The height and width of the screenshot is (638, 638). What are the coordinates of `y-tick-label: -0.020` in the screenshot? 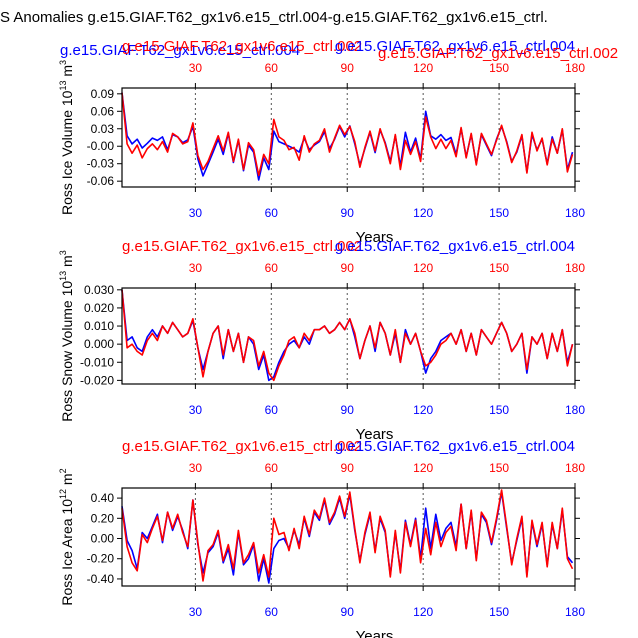 It's located at (97, 380).